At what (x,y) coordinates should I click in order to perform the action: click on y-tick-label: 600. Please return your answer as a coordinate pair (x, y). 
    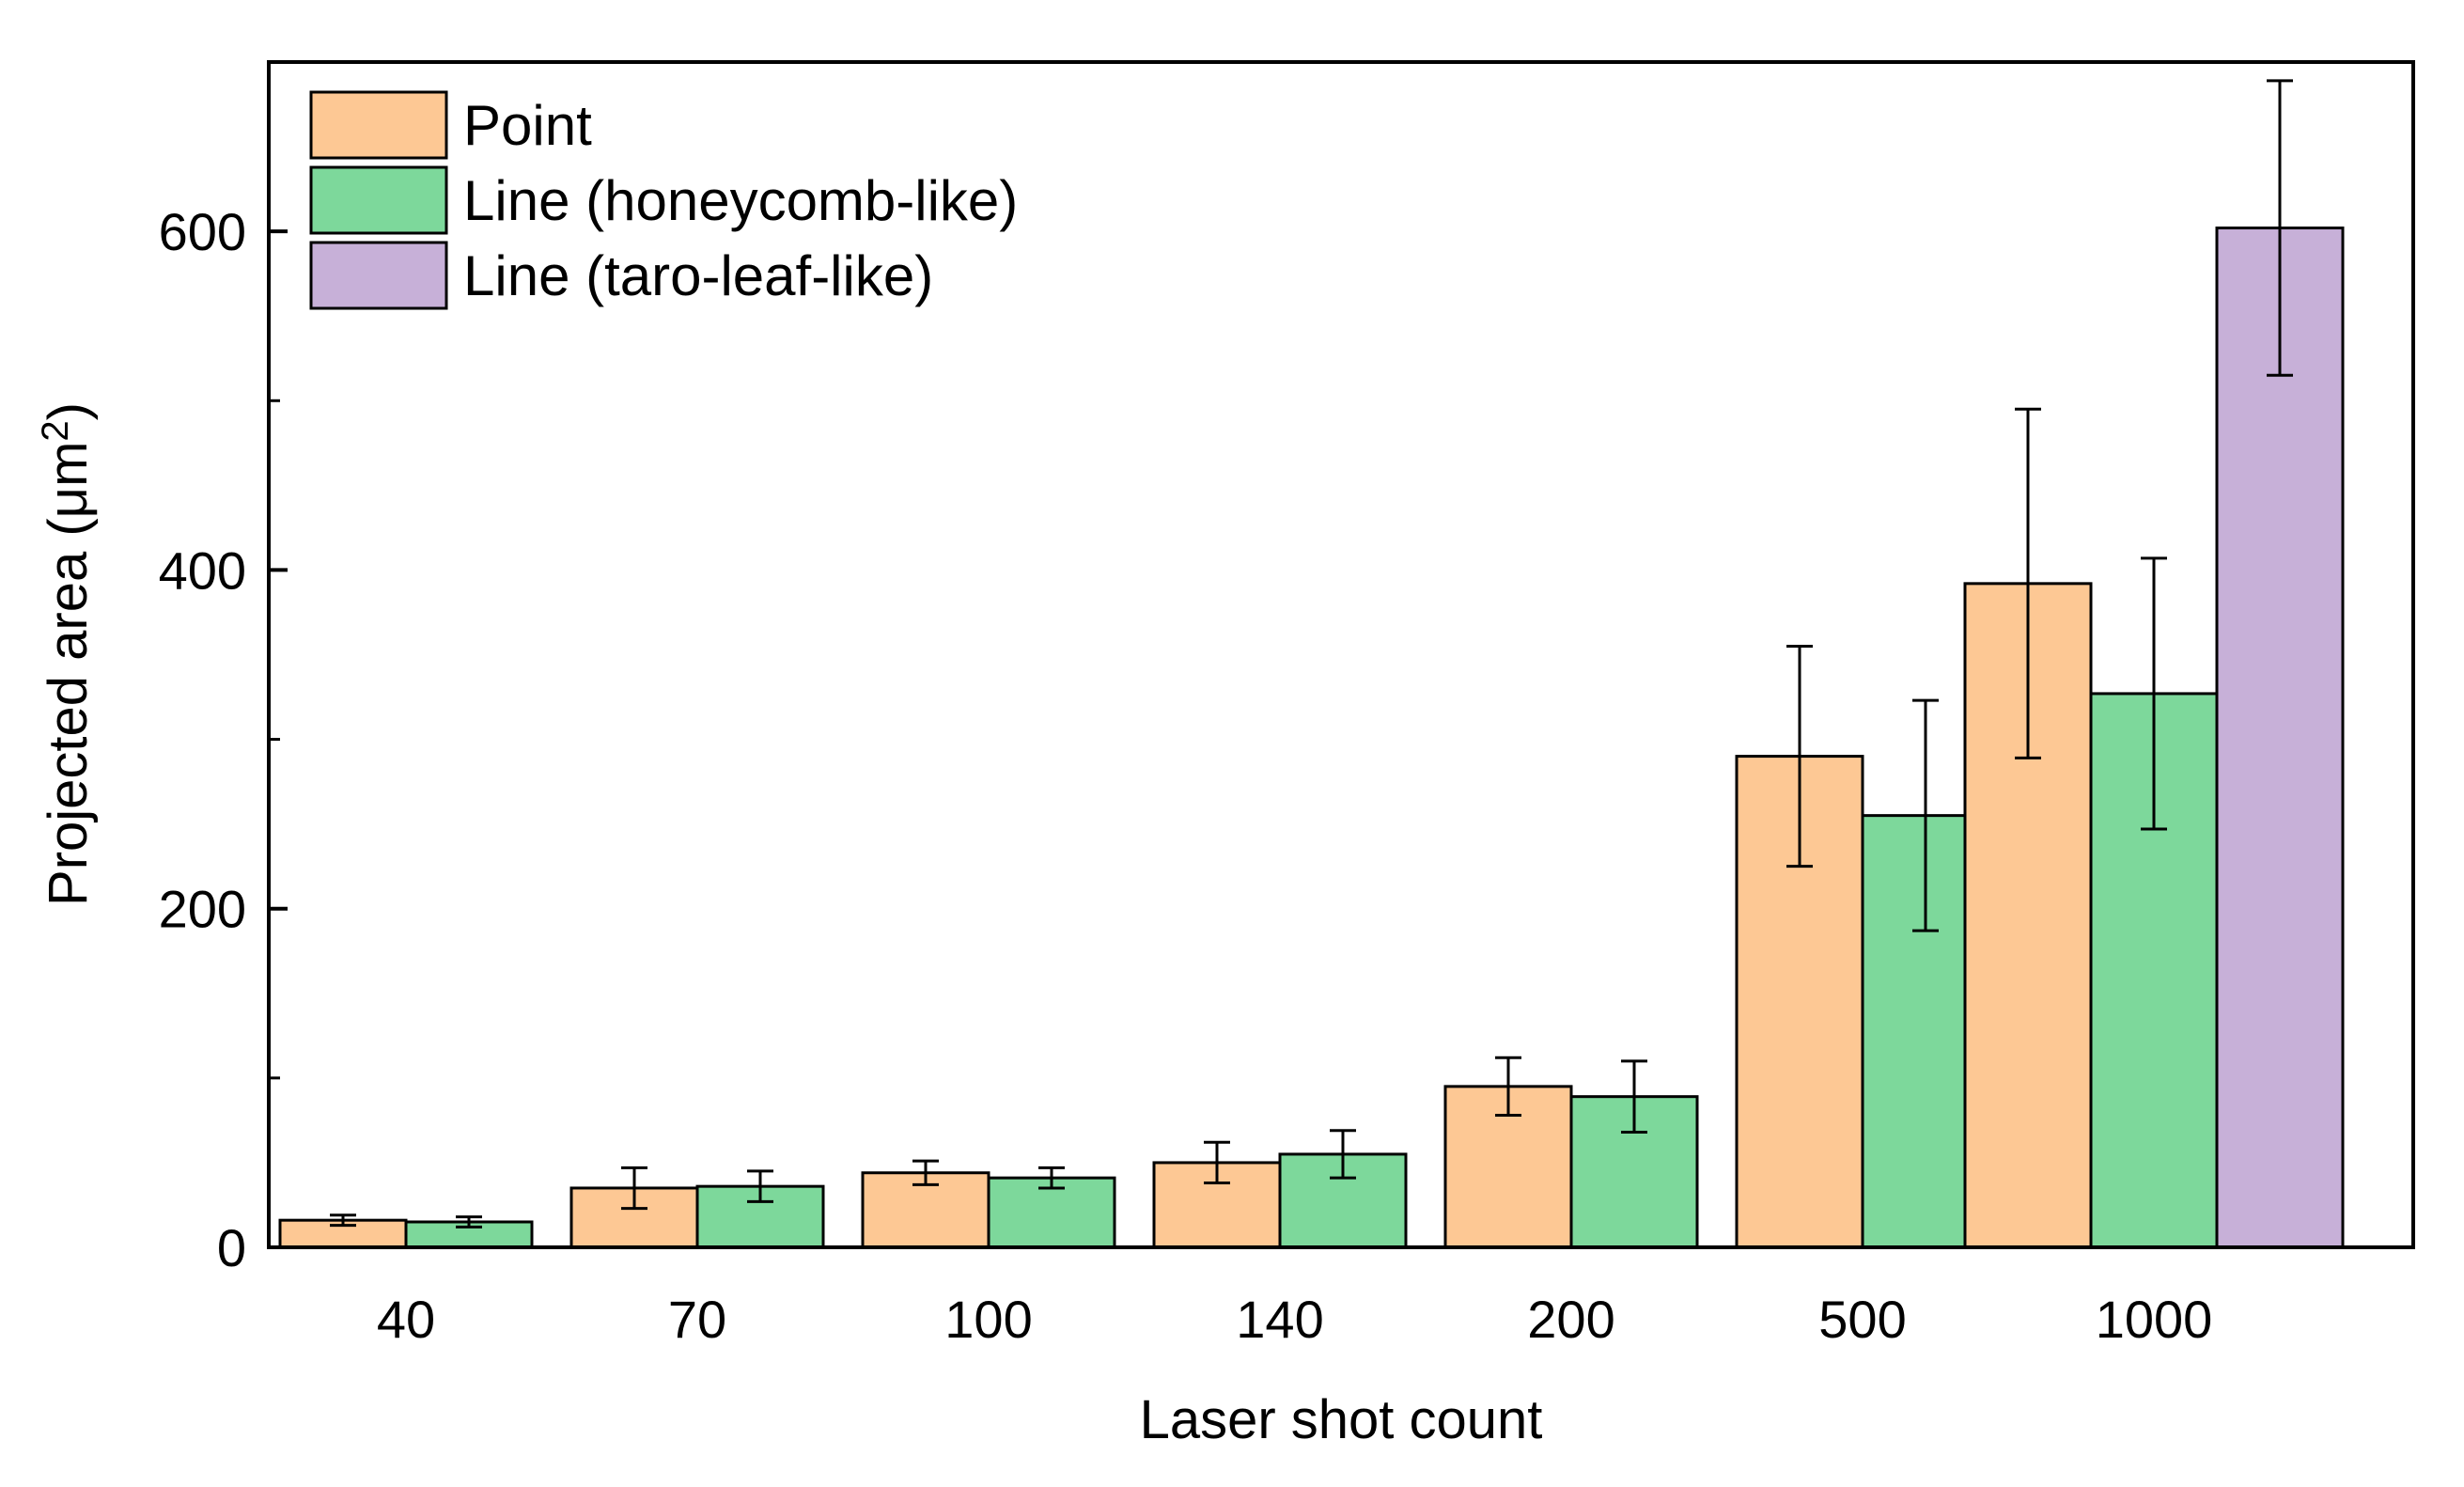
    Looking at the image, I should click on (202, 231).